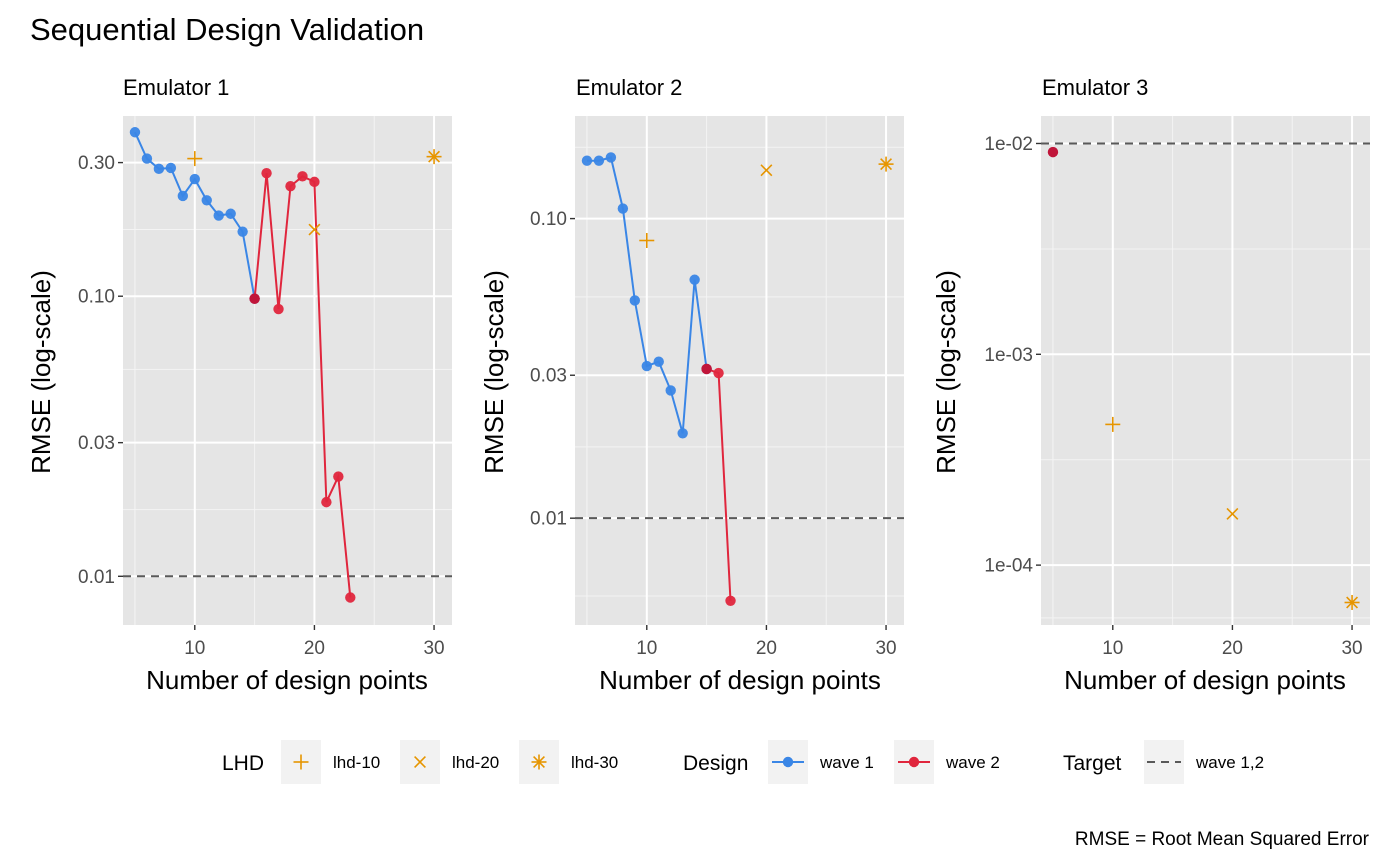  Describe the element at coordinates (594, 762) in the screenshot. I see `legend-label-lhd-30: lhd-30` at that location.